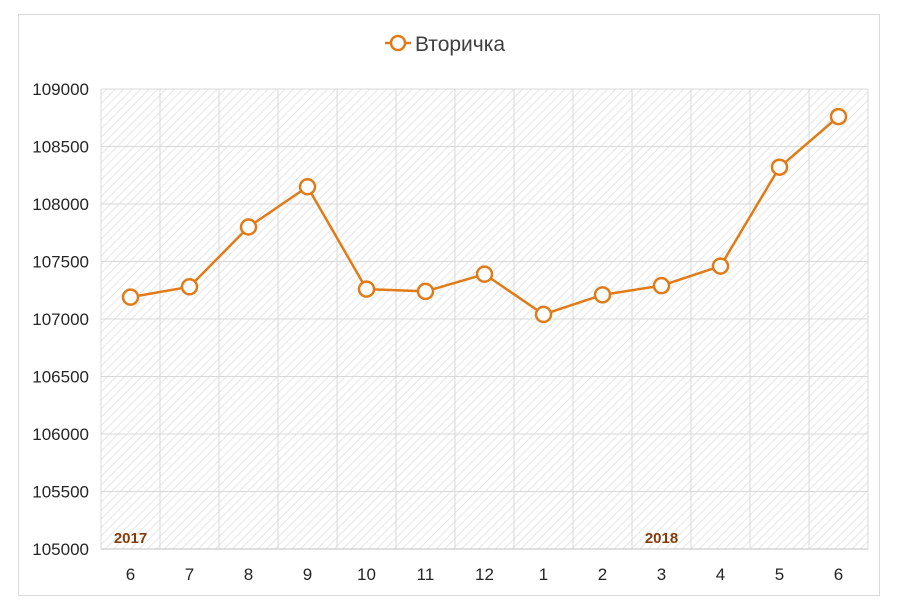 This screenshot has width=900, height=611. What do you see at coordinates (60, 262) in the screenshot?
I see `y-tick-label: 107500` at bounding box center [60, 262].